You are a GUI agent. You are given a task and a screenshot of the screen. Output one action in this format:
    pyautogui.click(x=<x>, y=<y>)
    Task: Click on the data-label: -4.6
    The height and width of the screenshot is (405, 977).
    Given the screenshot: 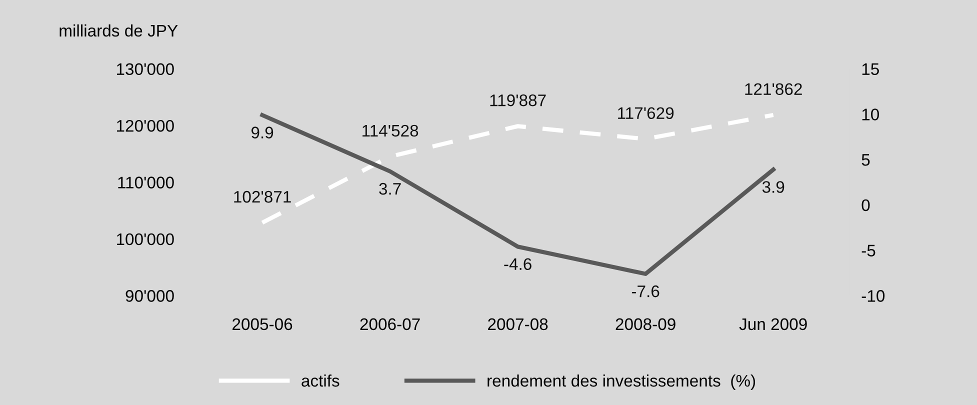 What is the action you would take?
    pyautogui.click(x=518, y=264)
    